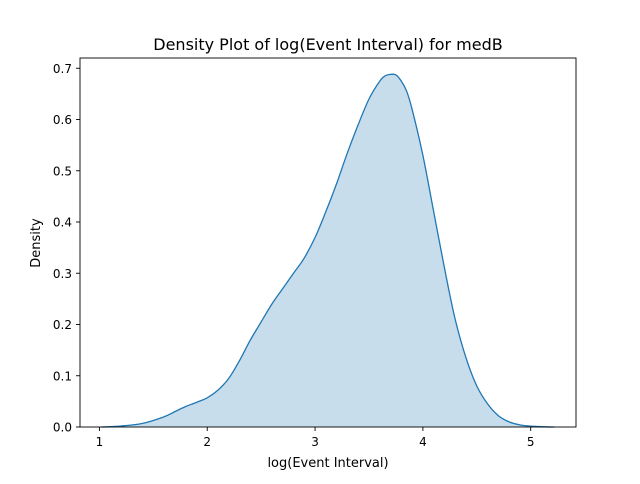  What do you see at coordinates (62, 120) in the screenshot?
I see `y-tick-label: 0.6` at bounding box center [62, 120].